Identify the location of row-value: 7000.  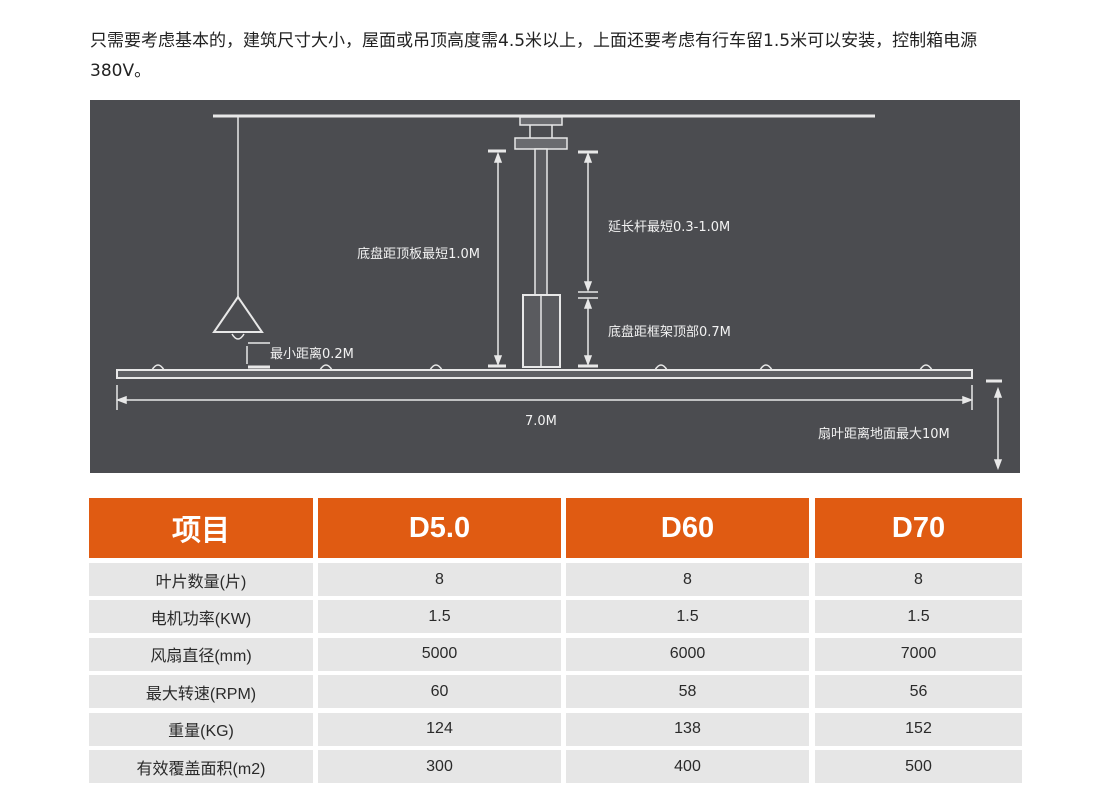
(918, 654).